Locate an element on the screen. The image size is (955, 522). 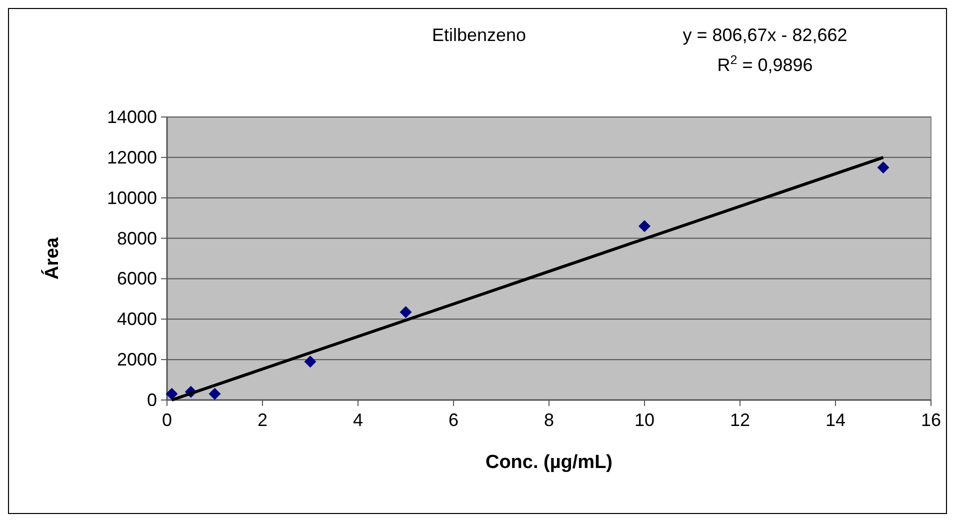
x-tick-label: 16 is located at coordinates (931, 420).